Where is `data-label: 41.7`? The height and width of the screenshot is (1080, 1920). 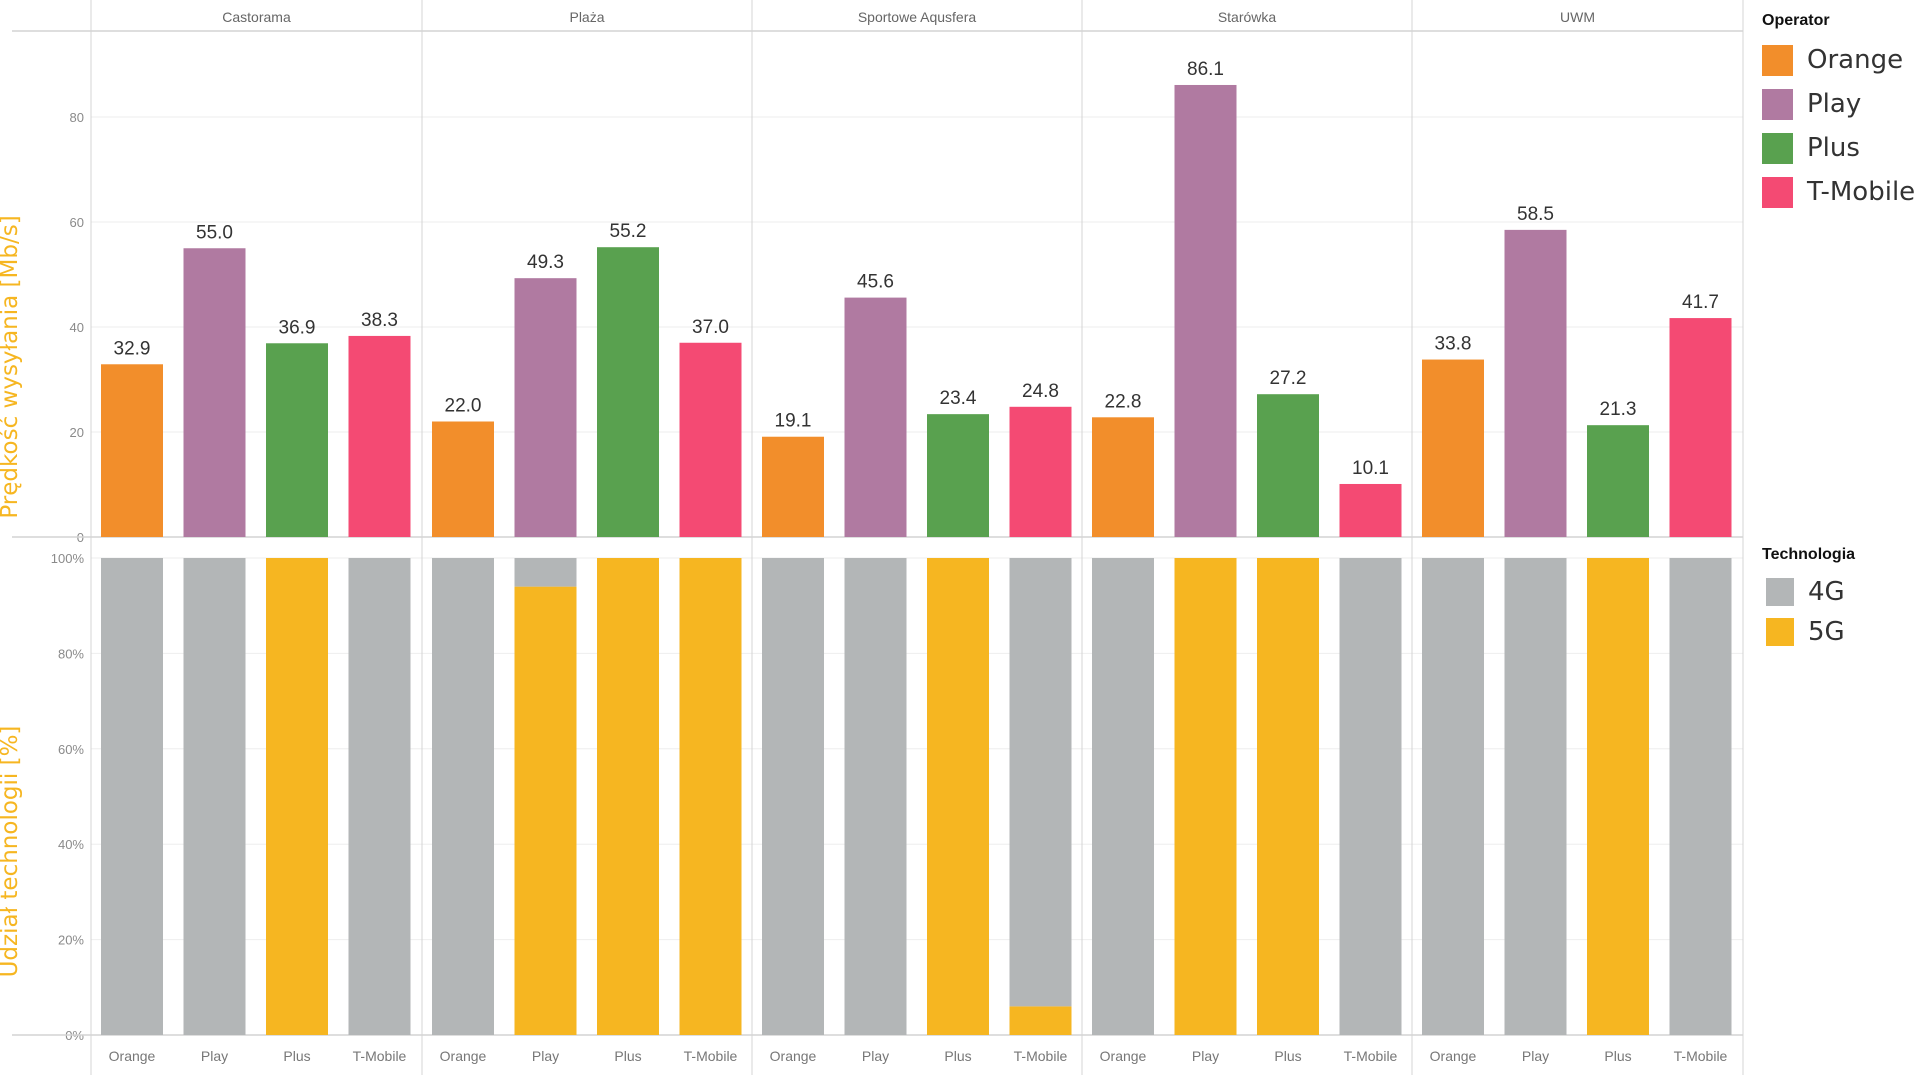 data-label: 41.7 is located at coordinates (1700, 302).